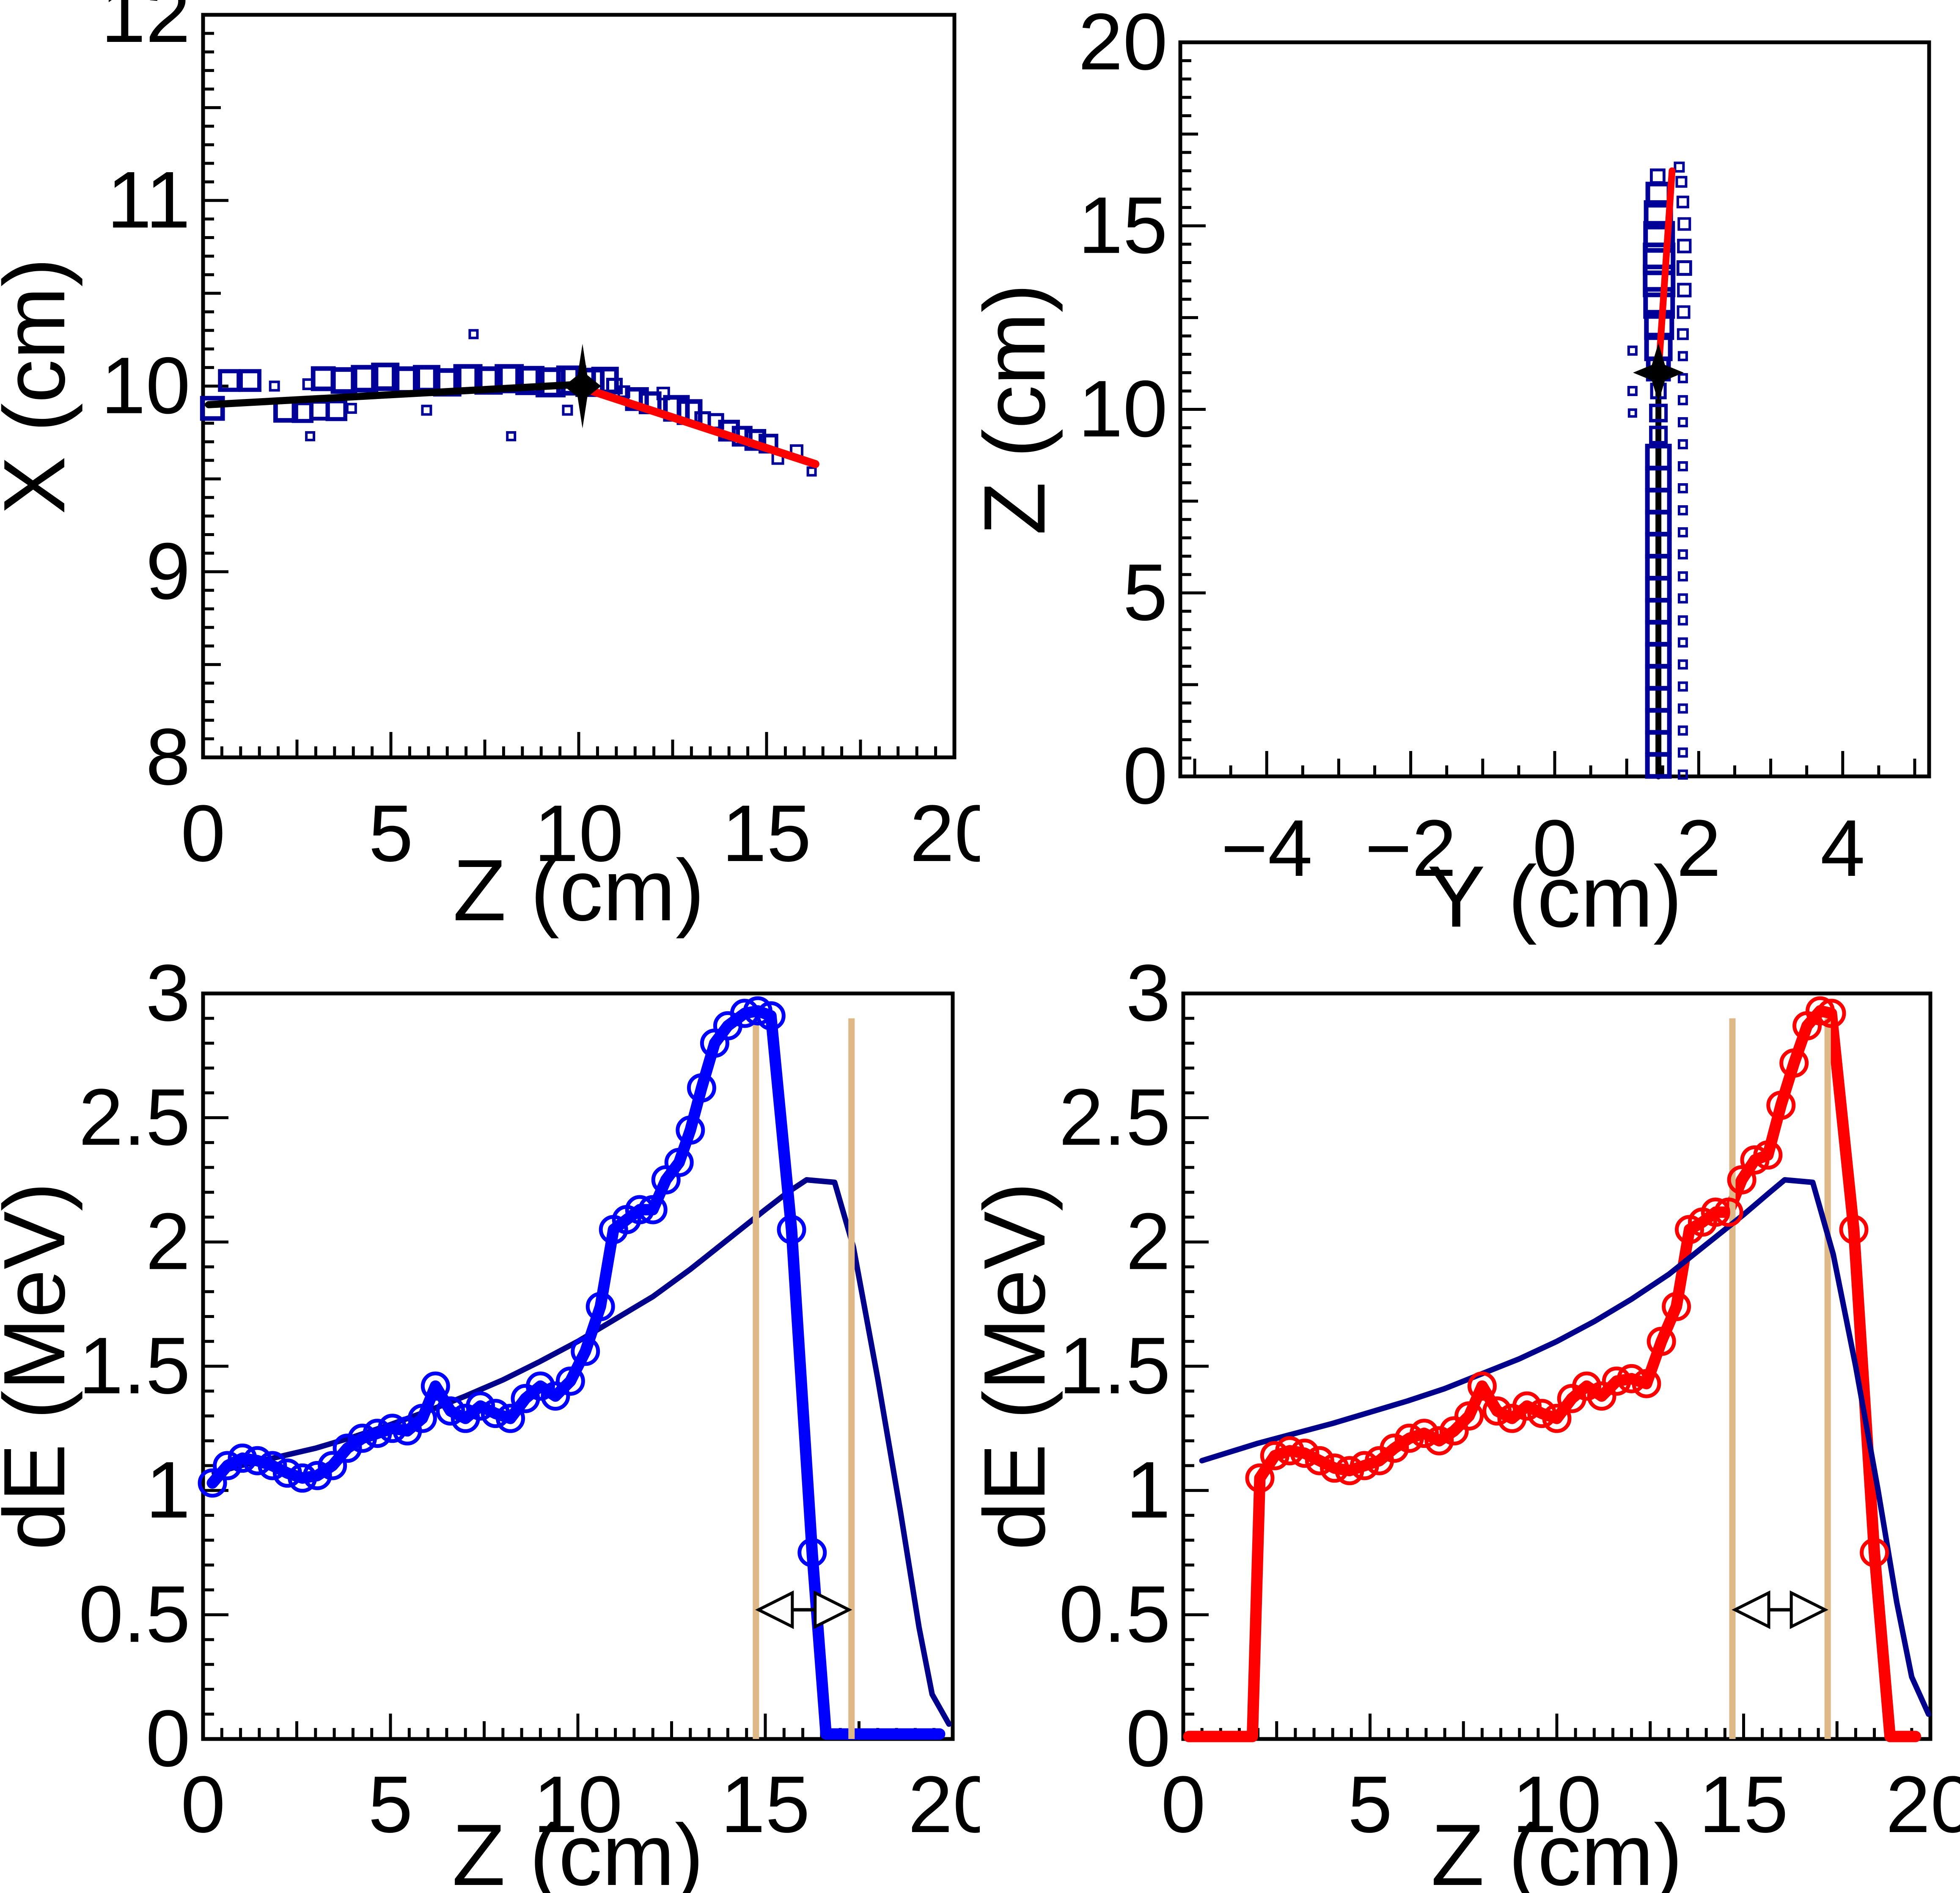  I want to click on y-tick-label: 15, so click(1123, 226).